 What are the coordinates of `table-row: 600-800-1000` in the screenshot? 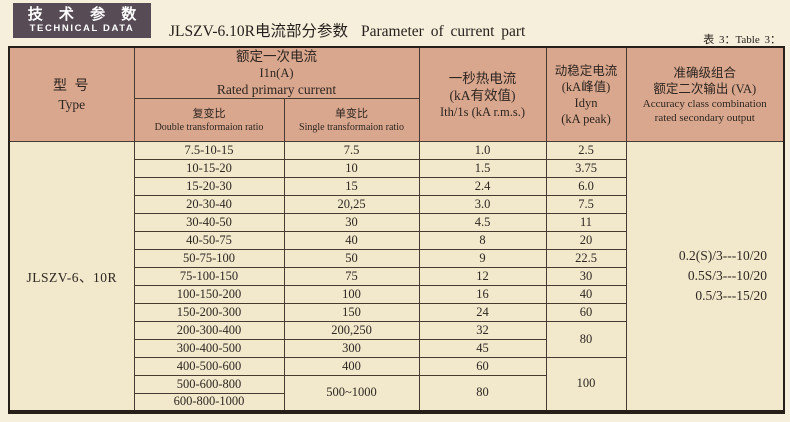 It's located at (396, 402).